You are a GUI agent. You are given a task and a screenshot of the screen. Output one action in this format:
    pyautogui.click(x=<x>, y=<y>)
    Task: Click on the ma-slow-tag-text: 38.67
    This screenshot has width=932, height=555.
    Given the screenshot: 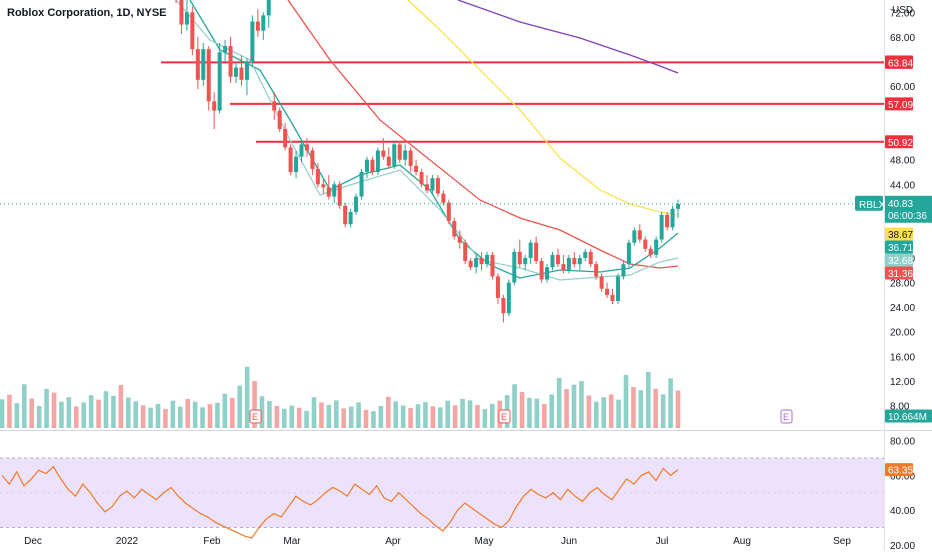 What is the action you would take?
    pyautogui.click(x=900, y=235)
    